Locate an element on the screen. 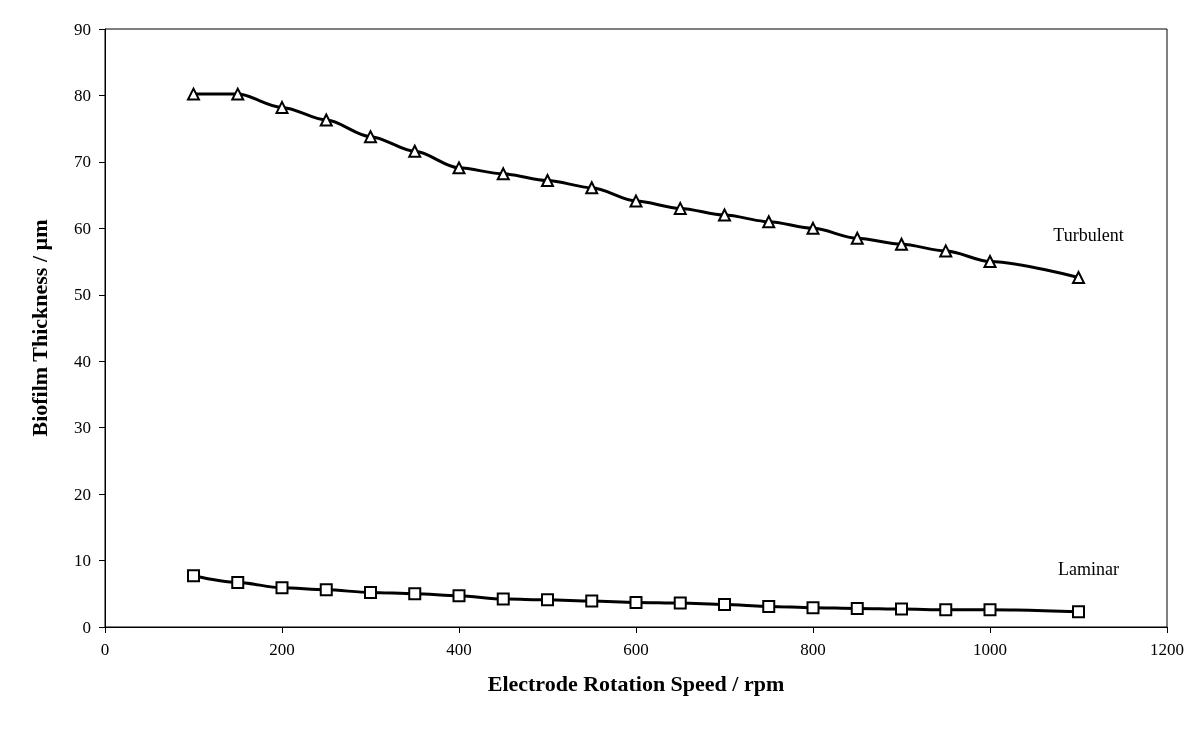  y-axis-title: Biofilm Thickness / µm is located at coordinates (39, 328).